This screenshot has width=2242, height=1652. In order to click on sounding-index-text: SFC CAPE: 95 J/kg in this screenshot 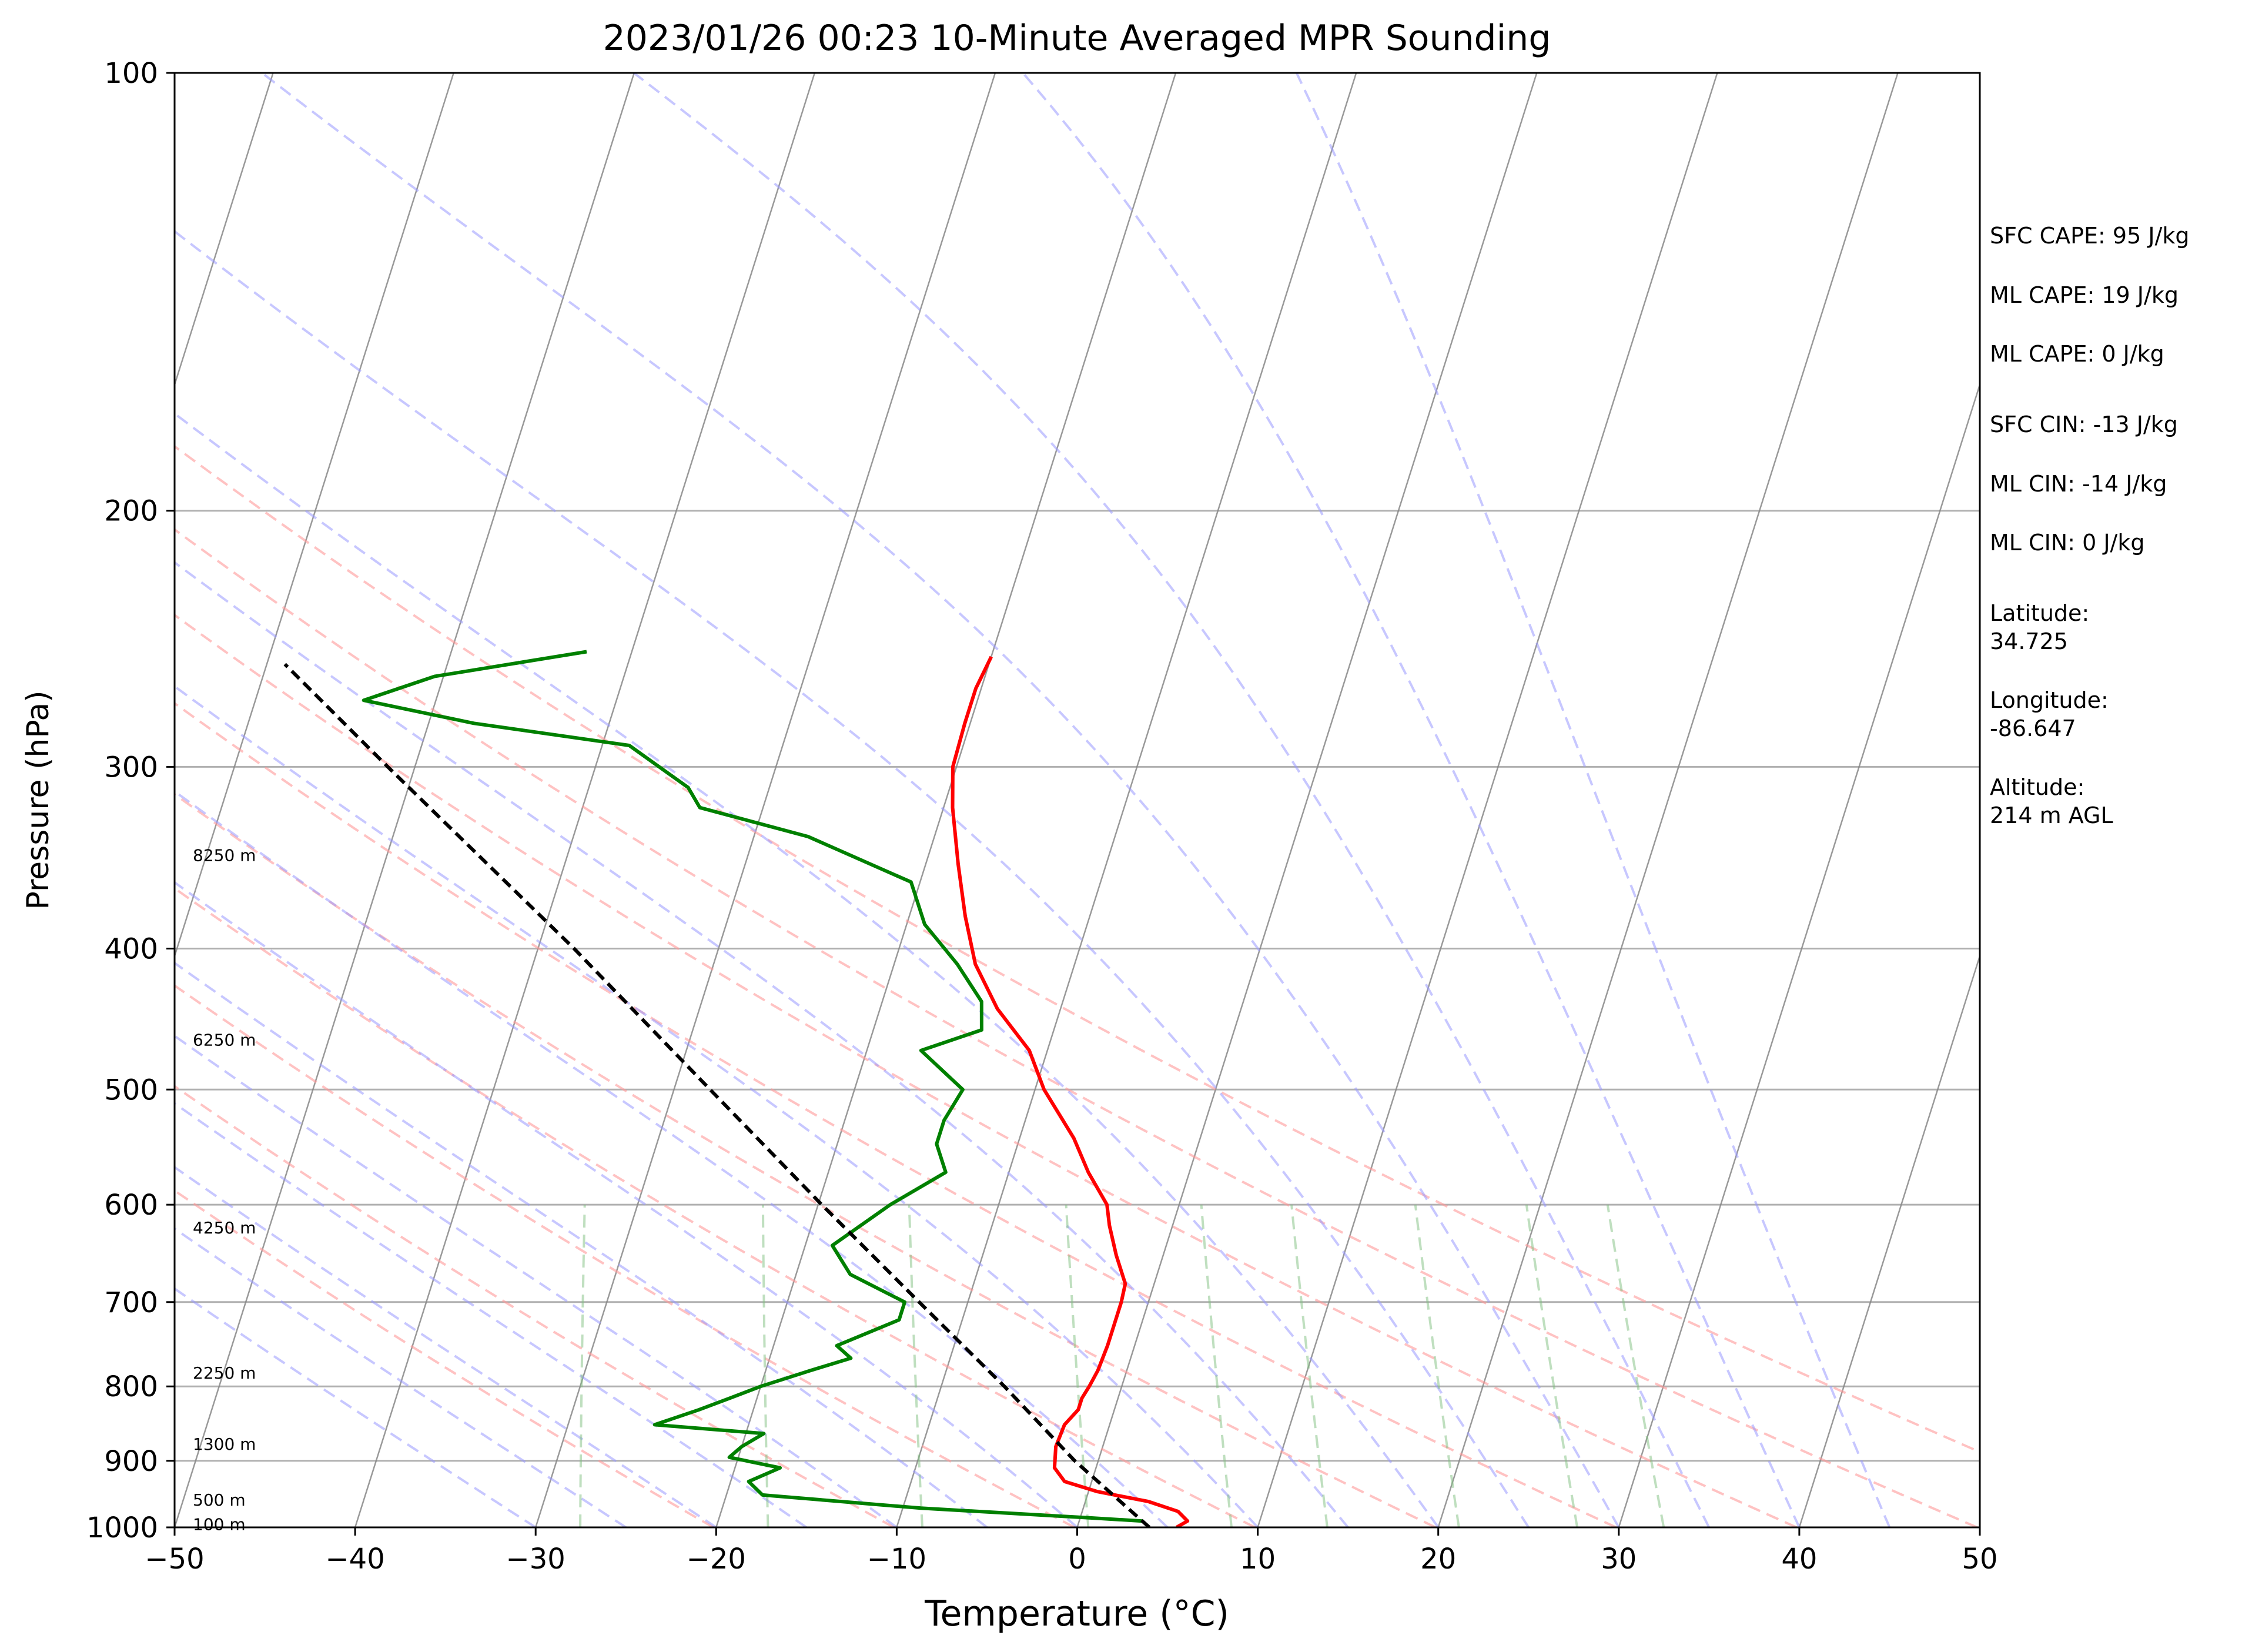, I will do `click(2090, 236)`.